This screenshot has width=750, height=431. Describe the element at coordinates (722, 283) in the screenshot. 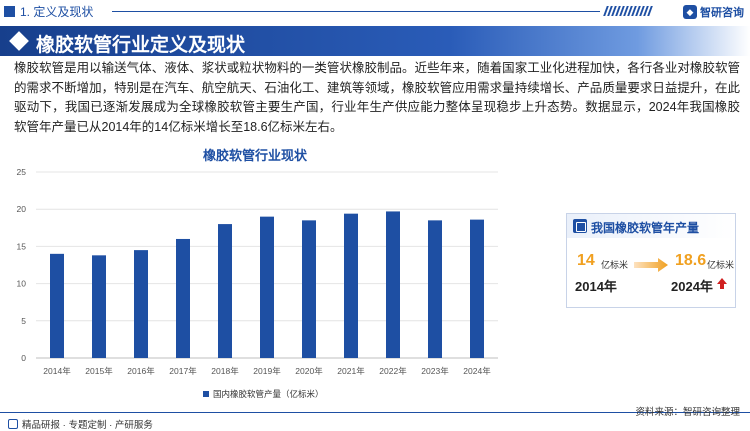

I see `up-arrow-icon` at that location.